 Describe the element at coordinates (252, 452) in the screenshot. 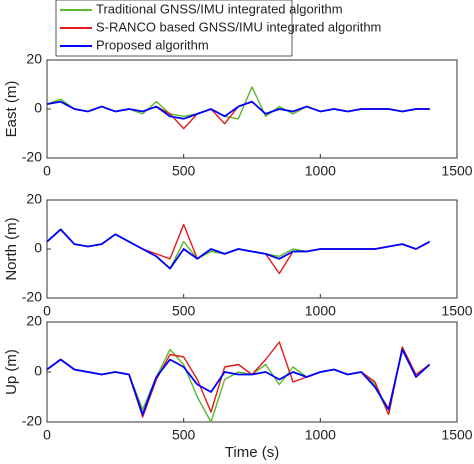

I see `x-axis-label: Time (s)` at that location.